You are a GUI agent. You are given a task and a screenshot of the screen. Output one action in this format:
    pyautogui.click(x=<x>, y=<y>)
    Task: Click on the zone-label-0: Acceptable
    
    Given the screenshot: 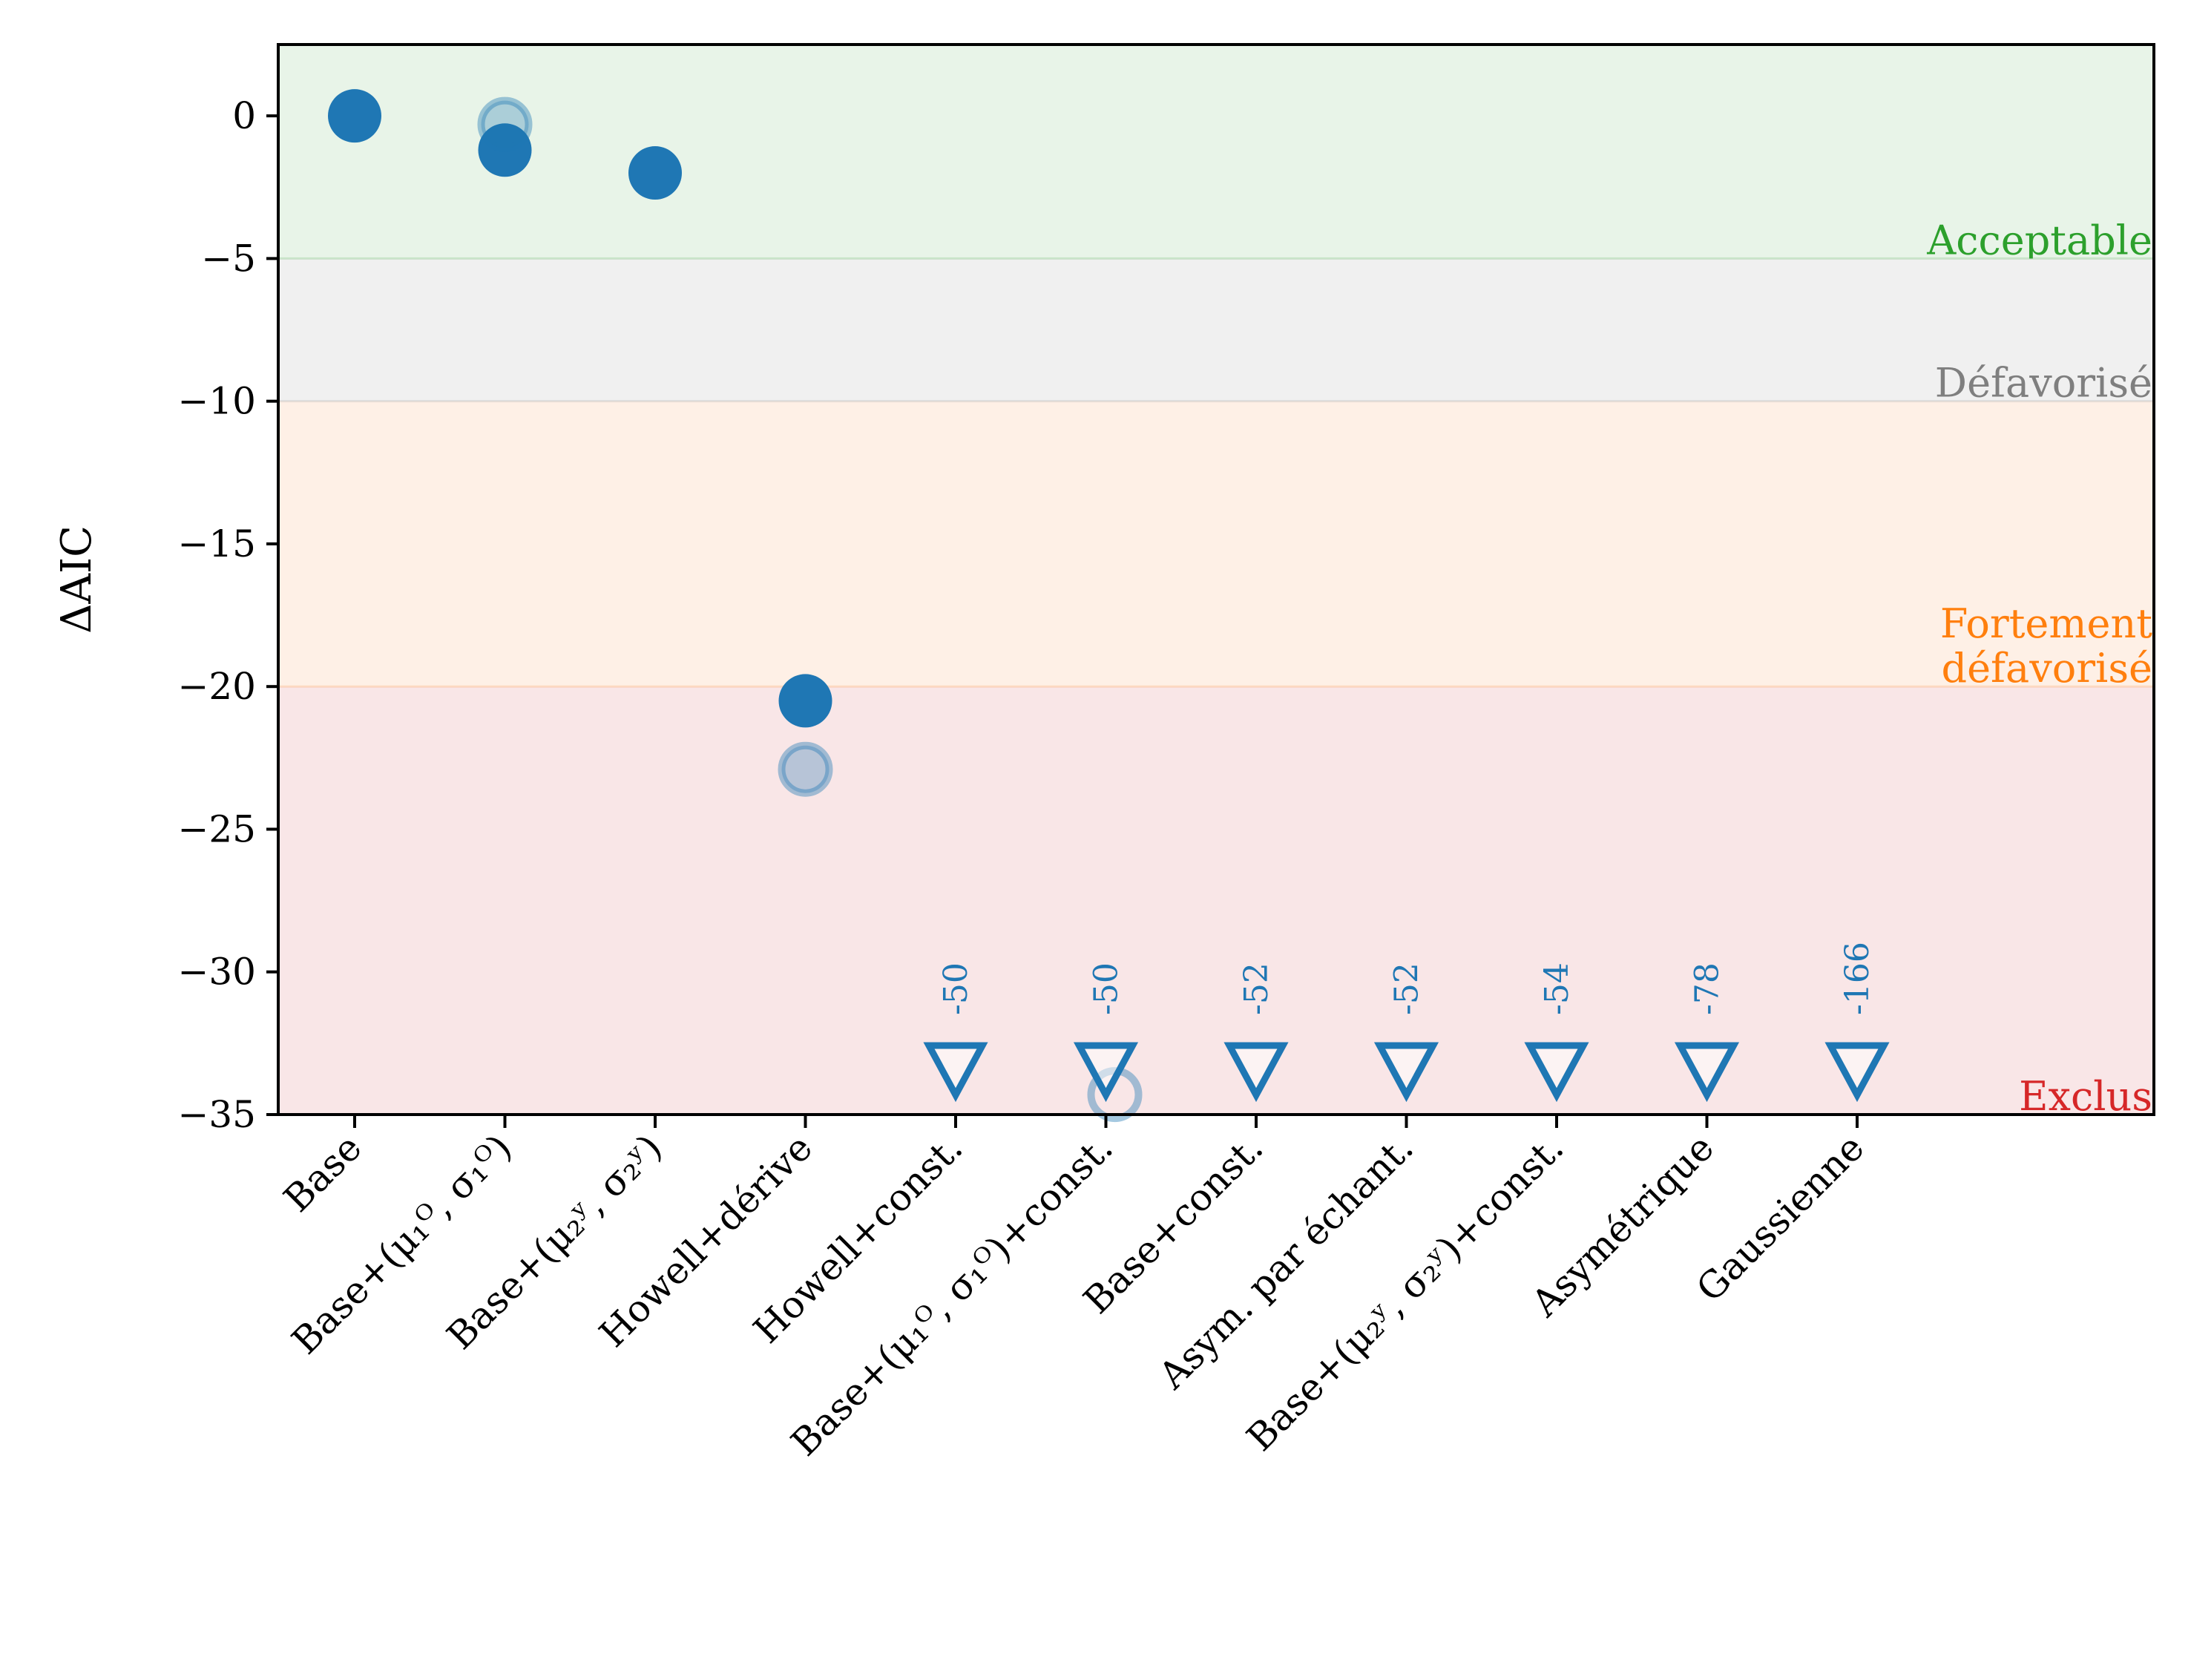 What is the action you would take?
    pyautogui.click(x=2039, y=240)
    